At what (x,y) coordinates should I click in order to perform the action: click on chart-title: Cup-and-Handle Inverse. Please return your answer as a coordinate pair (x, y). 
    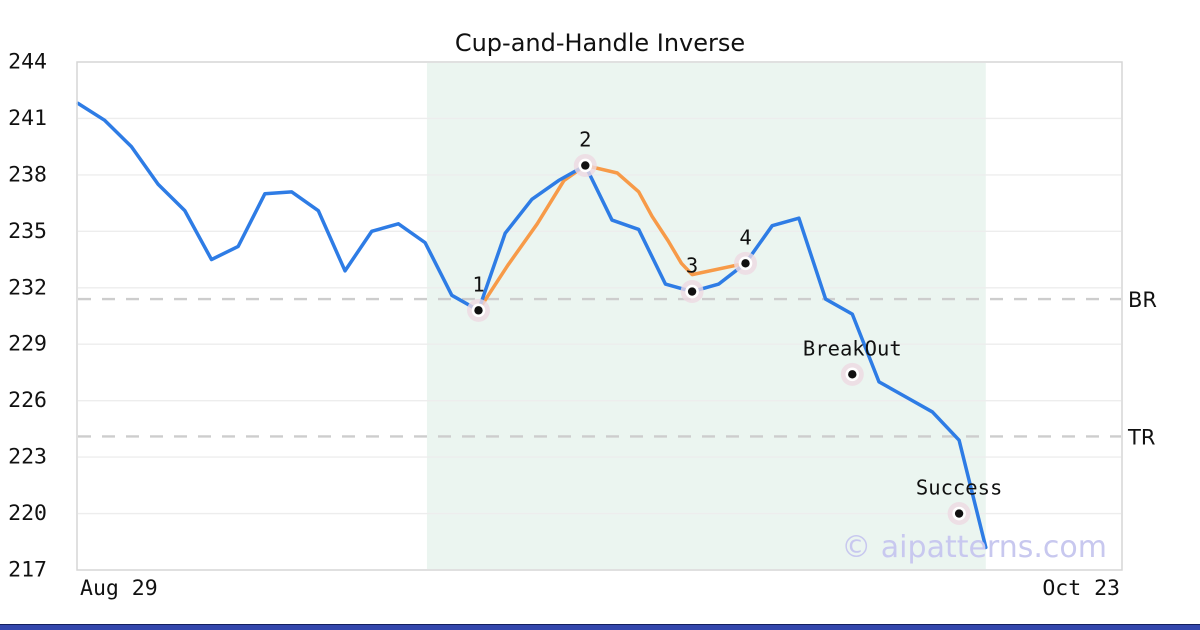
    Looking at the image, I should click on (600, 43).